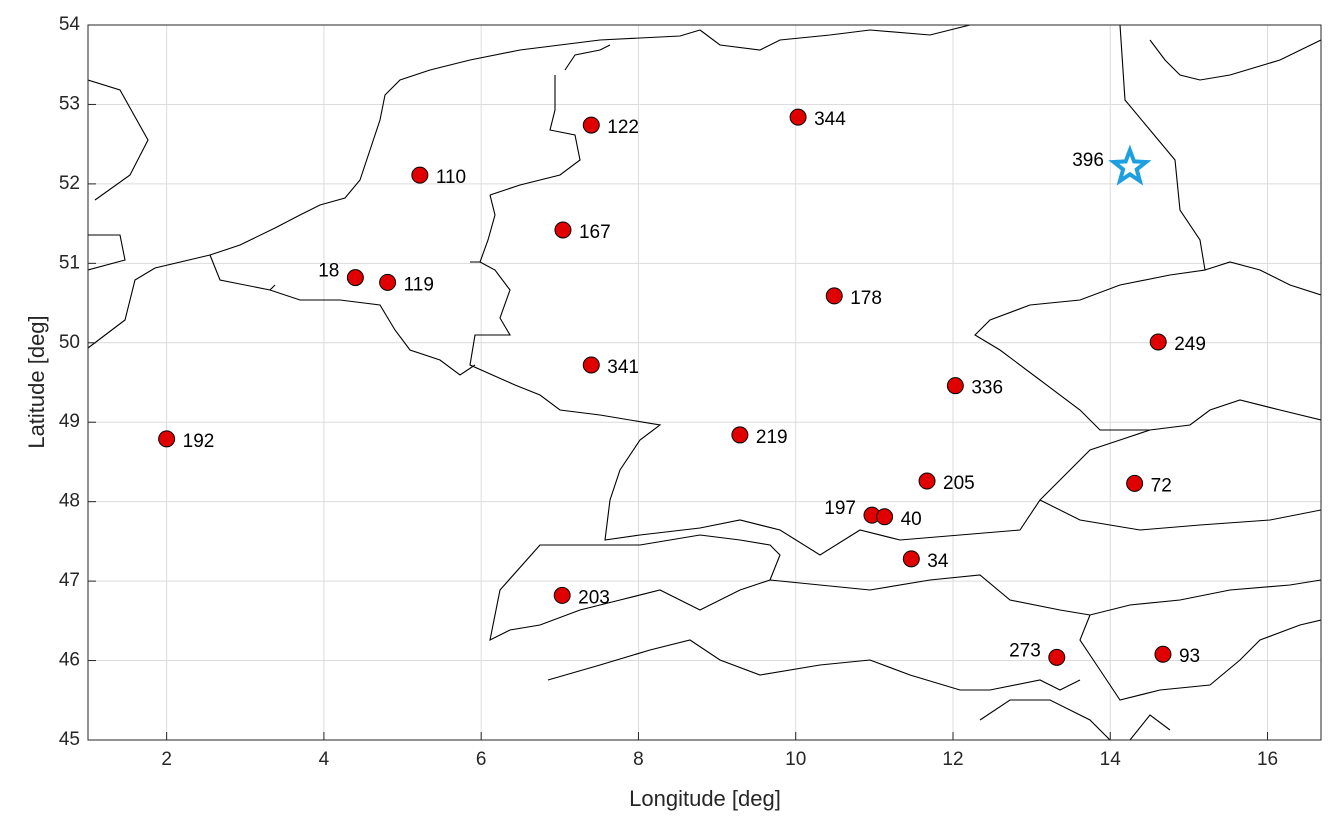  Describe the element at coordinates (987, 388) in the screenshot. I see `station-label: 336` at that location.